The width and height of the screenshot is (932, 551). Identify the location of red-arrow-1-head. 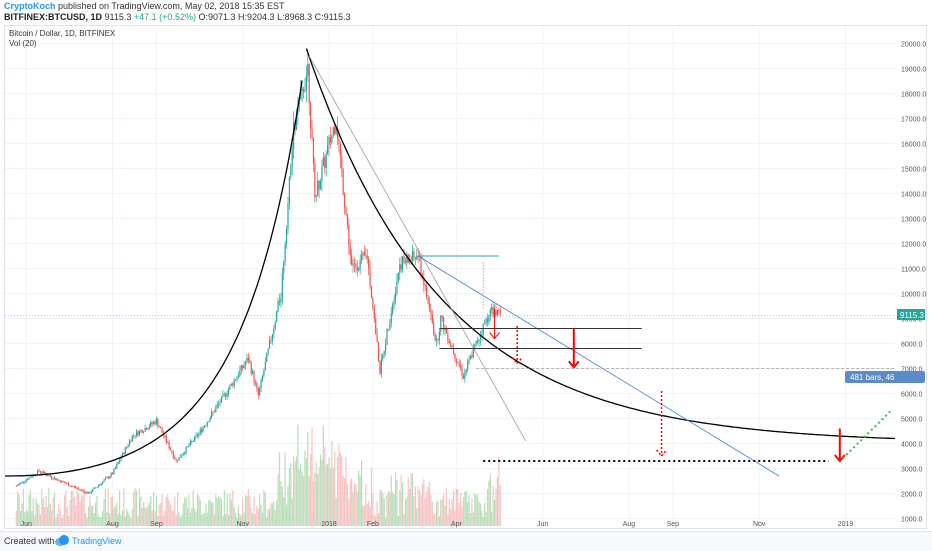
(574, 364).